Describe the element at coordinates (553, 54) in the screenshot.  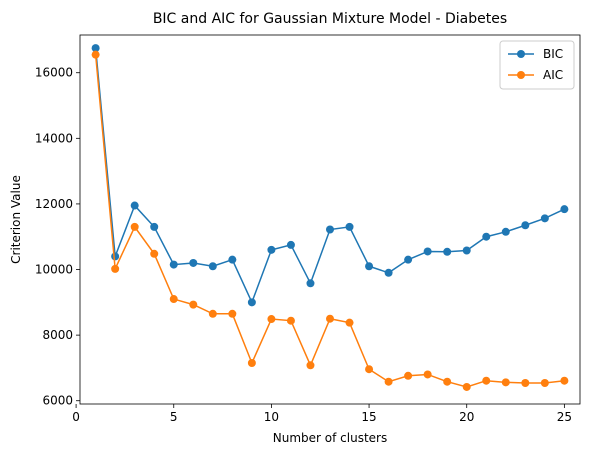
I see `legend-bic-label: BIC` at that location.